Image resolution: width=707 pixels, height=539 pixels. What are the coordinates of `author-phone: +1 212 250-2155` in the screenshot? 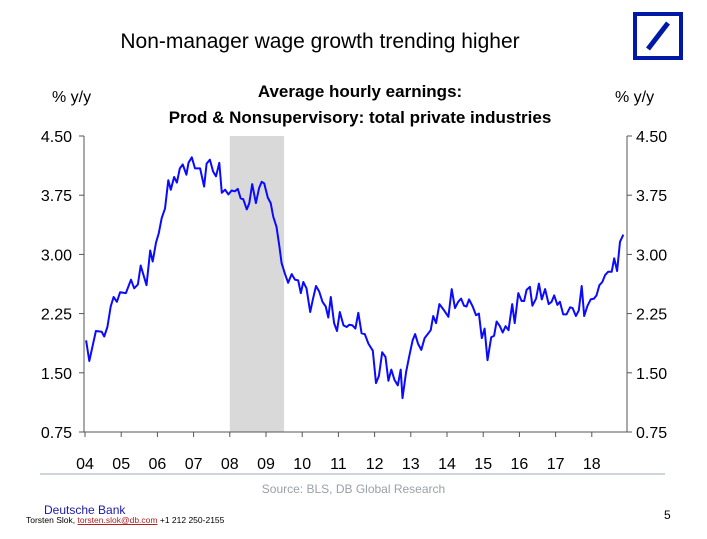 It's located at (192, 520).